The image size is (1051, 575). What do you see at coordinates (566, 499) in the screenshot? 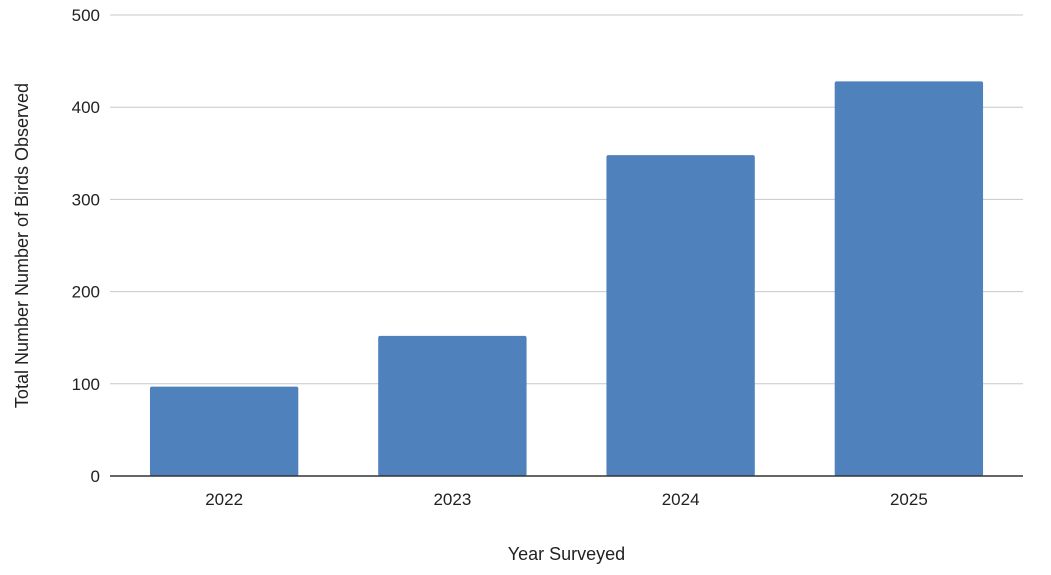
I see `x-axis-ticks: 2022 2023 2024 2025` at bounding box center [566, 499].